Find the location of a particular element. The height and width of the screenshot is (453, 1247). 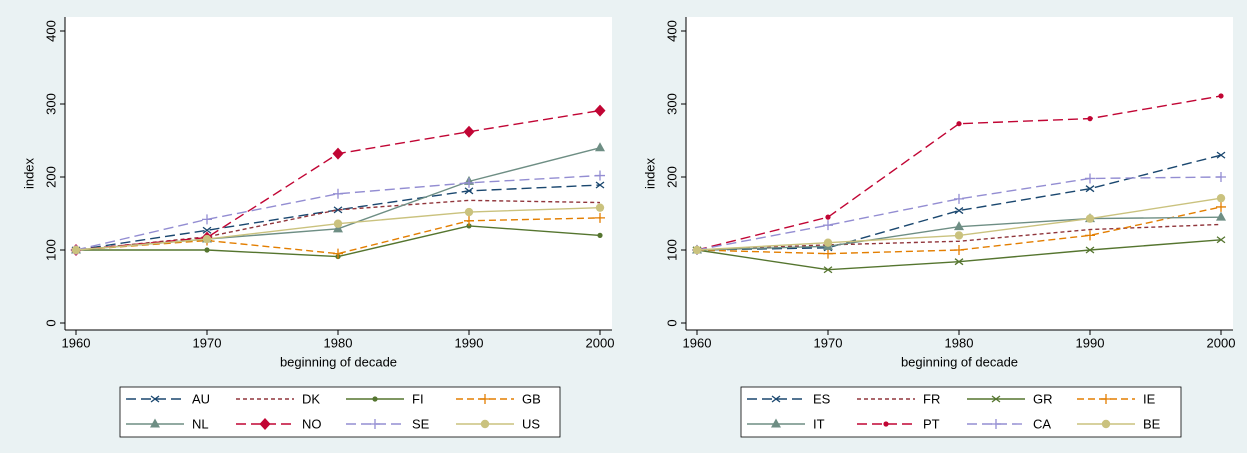

legend-label: BE is located at coordinates (1152, 423).